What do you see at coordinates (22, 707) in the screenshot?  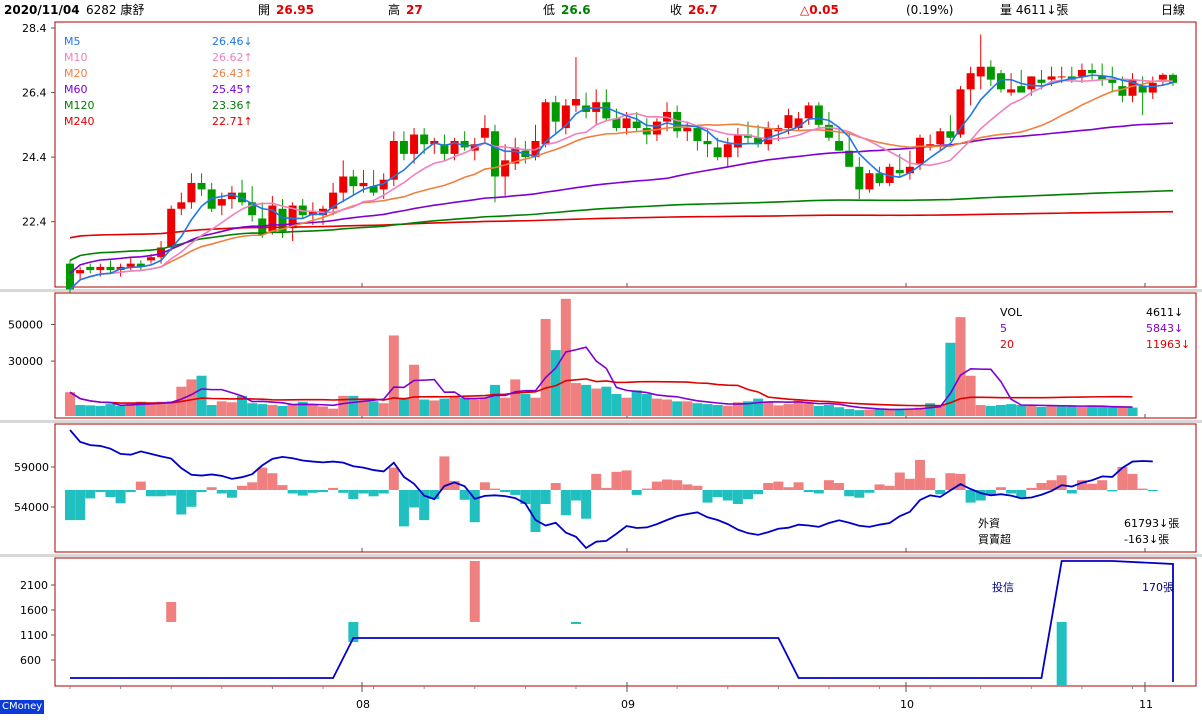 I see `cmoney-brand-logo: CMoney` at bounding box center [22, 707].